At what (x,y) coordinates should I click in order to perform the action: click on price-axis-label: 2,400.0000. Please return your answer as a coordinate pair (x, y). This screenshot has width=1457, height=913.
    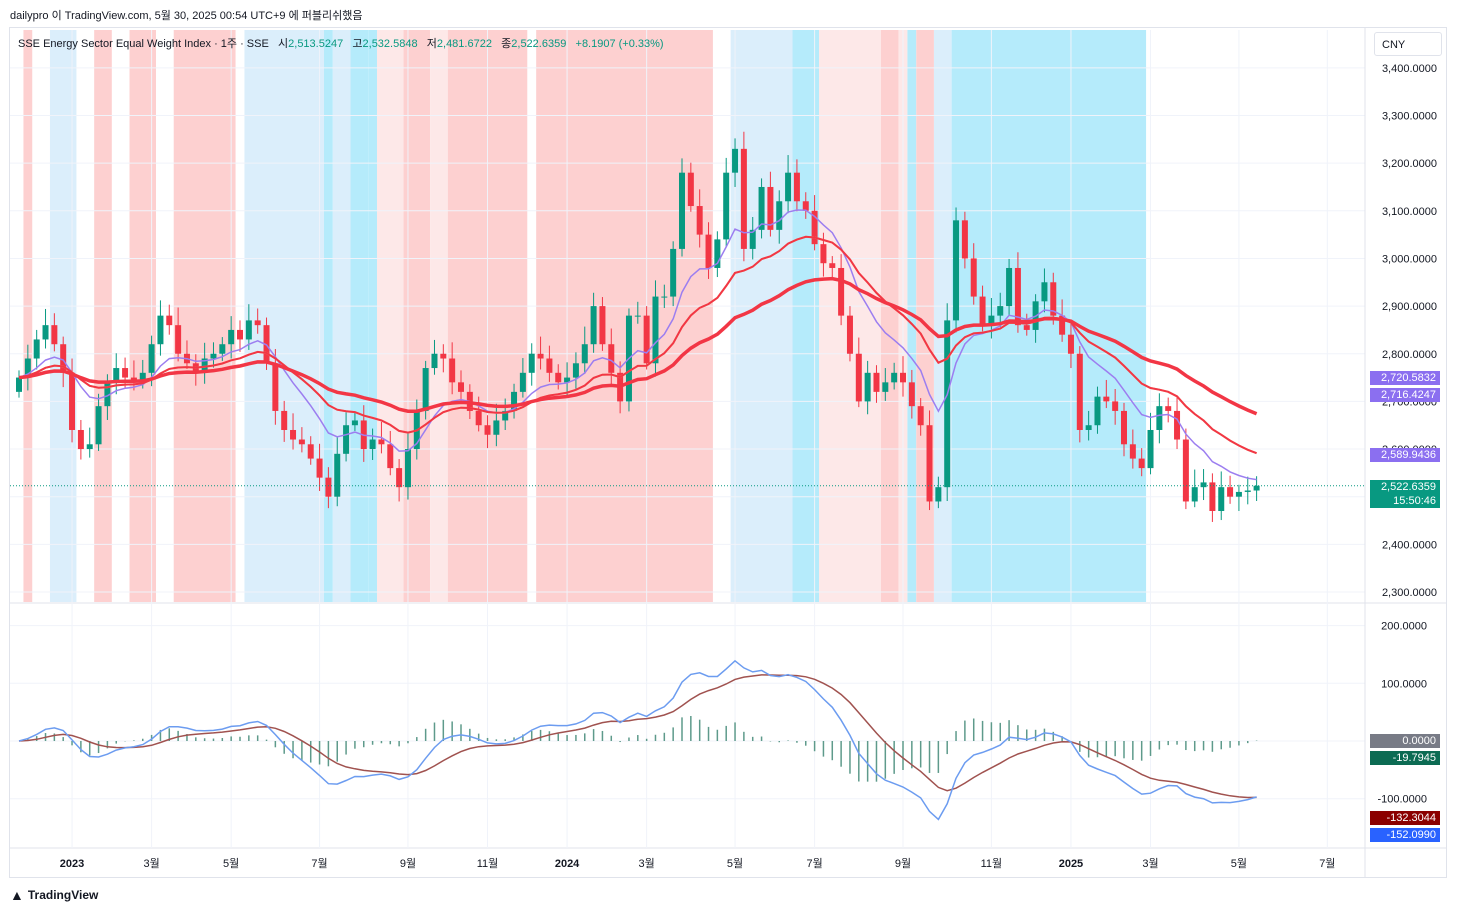
    Looking at the image, I should click on (1409, 545).